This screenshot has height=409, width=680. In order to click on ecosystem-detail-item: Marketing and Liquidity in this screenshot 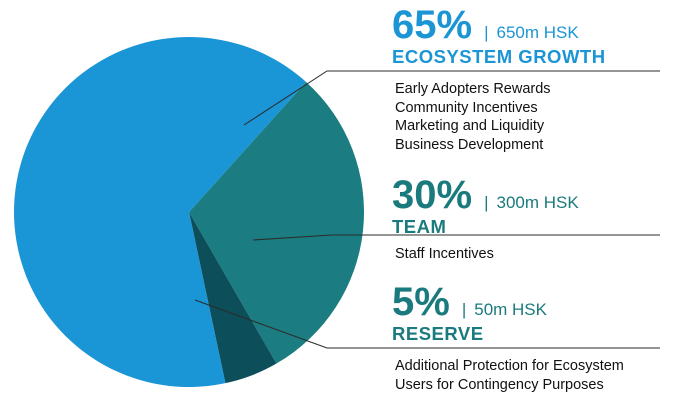, I will do `click(470, 126)`.